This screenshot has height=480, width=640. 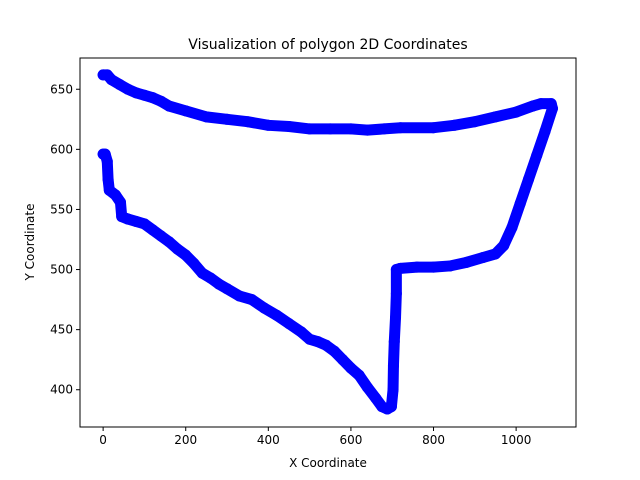 What do you see at coordinates (61, 89) in the screenshot?
I see `y-tick-label: 650` at bounding box center [61, 89].